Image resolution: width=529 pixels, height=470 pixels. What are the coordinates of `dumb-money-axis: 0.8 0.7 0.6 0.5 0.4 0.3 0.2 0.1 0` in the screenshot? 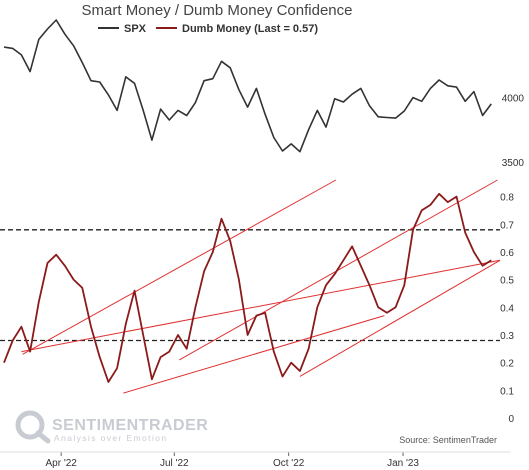 It's located at (507, 309).